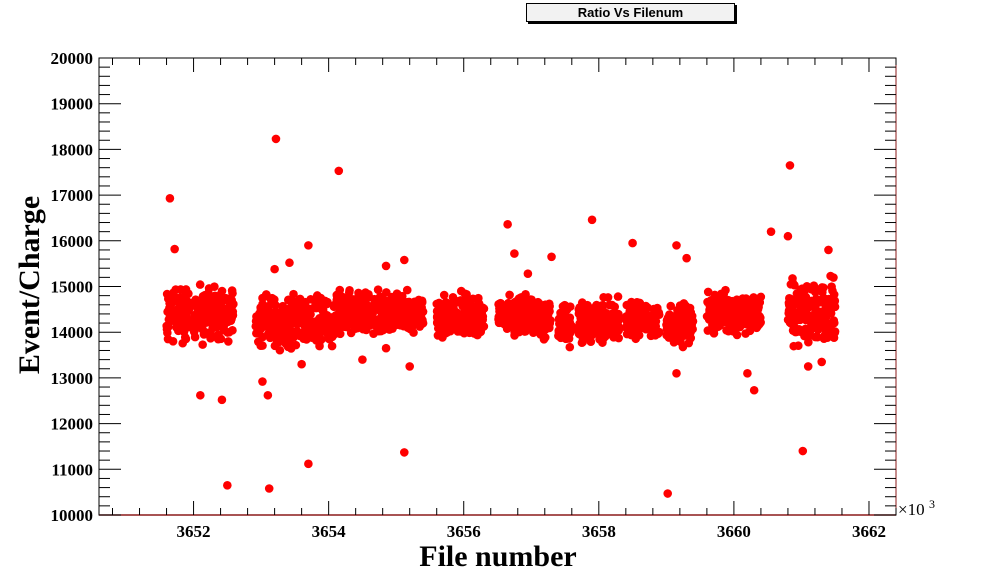 Image resolution: width=996 pixels, height=572 pixels. I want to click on y-tick-label: 13000, so click(72, 378).